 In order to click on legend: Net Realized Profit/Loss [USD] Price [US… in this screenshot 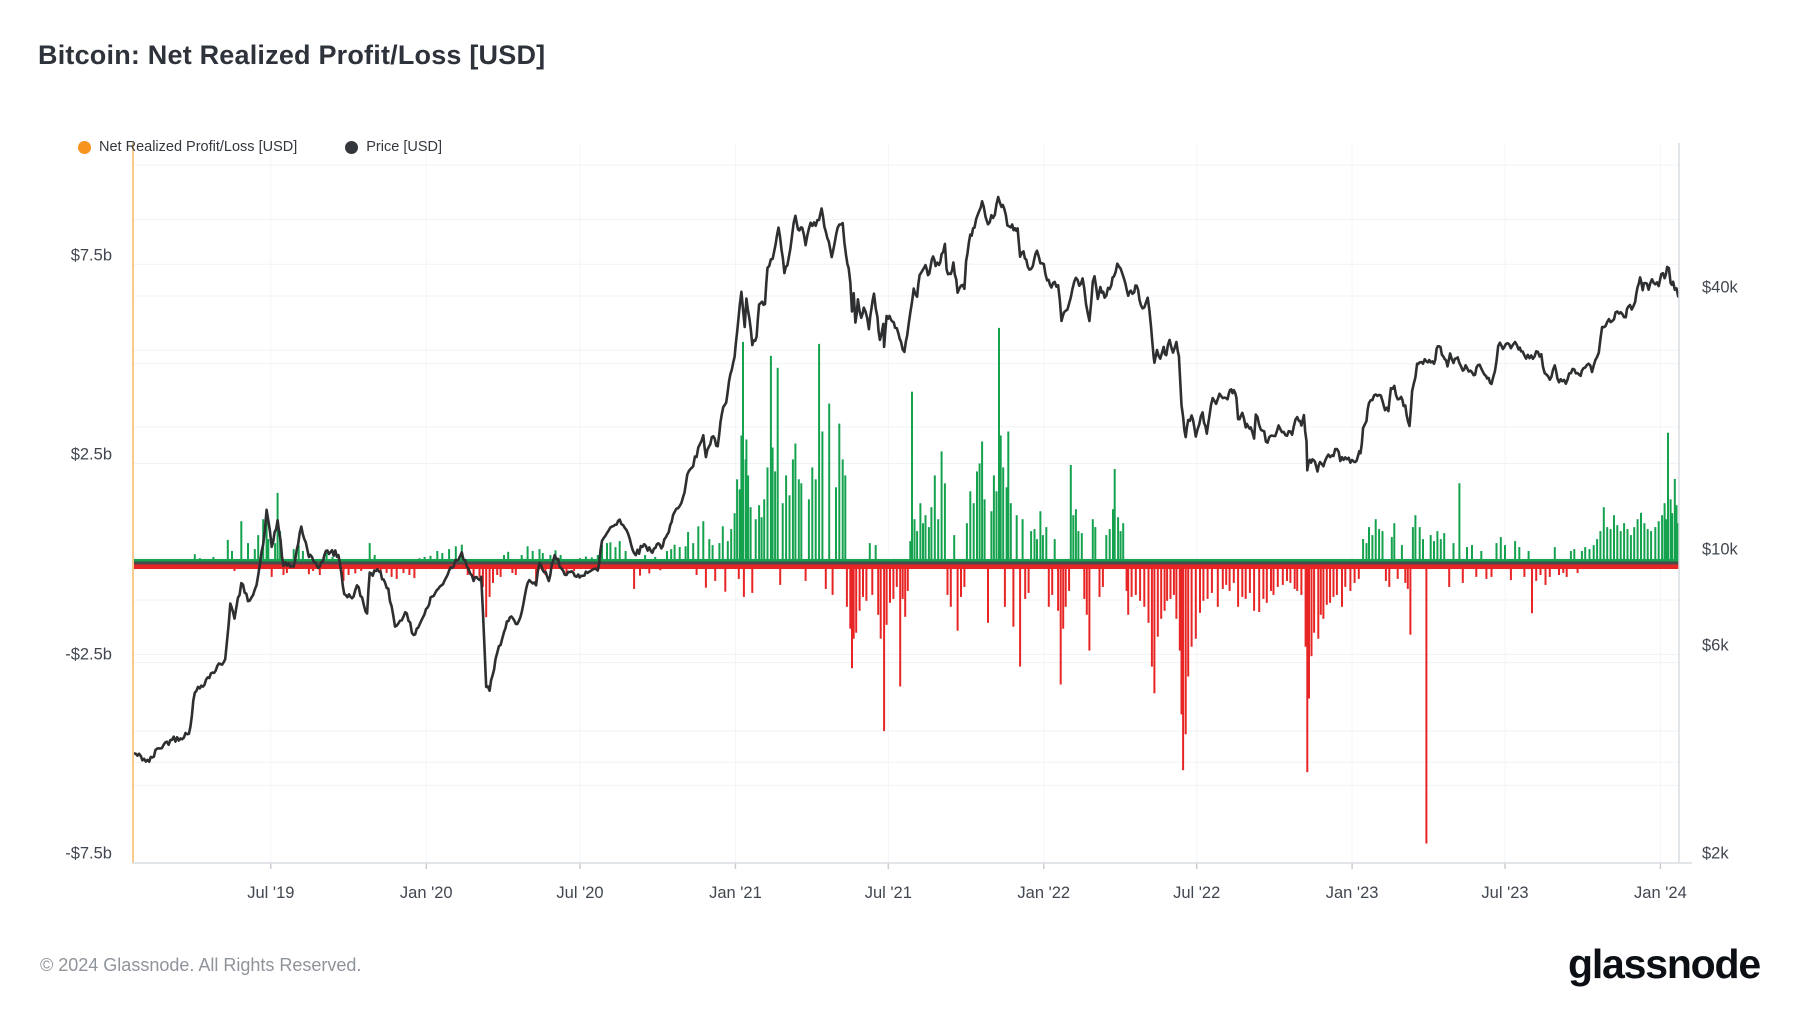, I will do `click(284, 147)`.